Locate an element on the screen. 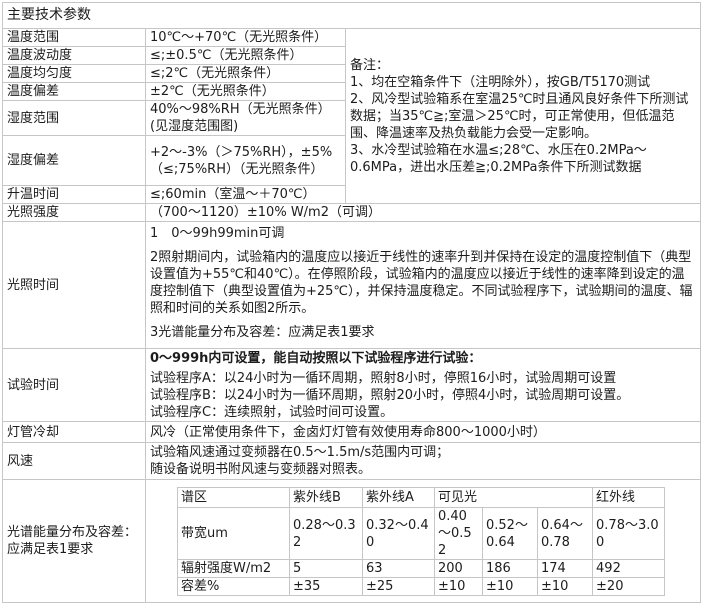 The image size is (709, 608). param-label-heatup-time: 升温时间 is located at coordinates (74, 194).